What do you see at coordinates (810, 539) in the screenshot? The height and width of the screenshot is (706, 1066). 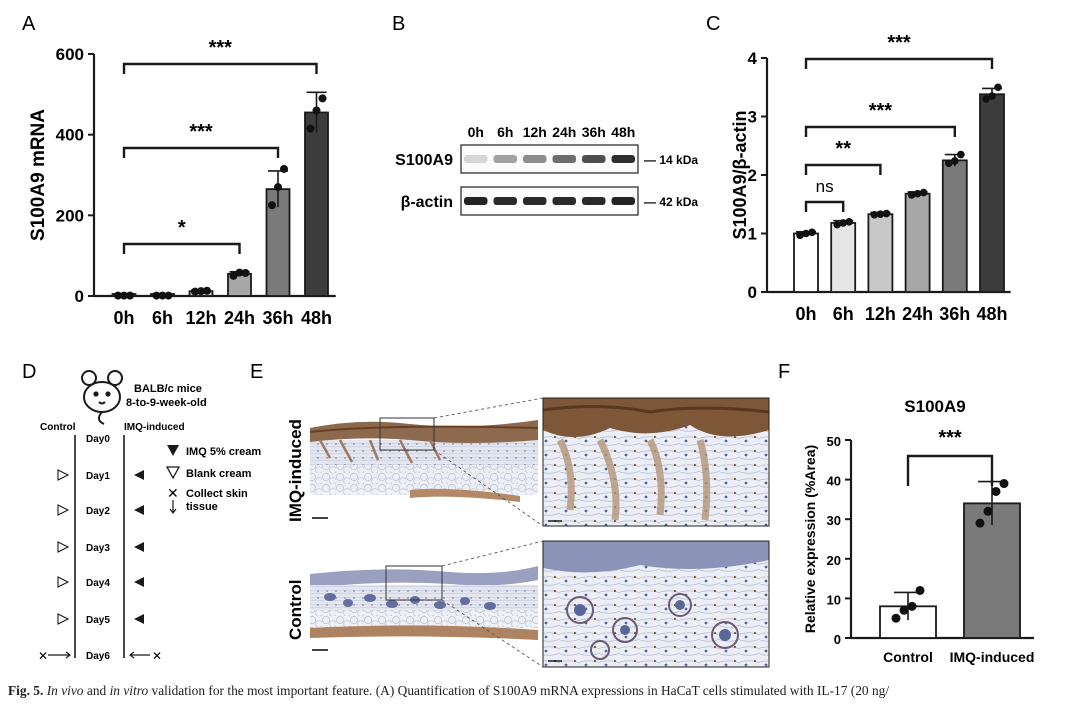 I see `y-axis-label: Relative expression (%Area)` at bounding box center [810, 539].